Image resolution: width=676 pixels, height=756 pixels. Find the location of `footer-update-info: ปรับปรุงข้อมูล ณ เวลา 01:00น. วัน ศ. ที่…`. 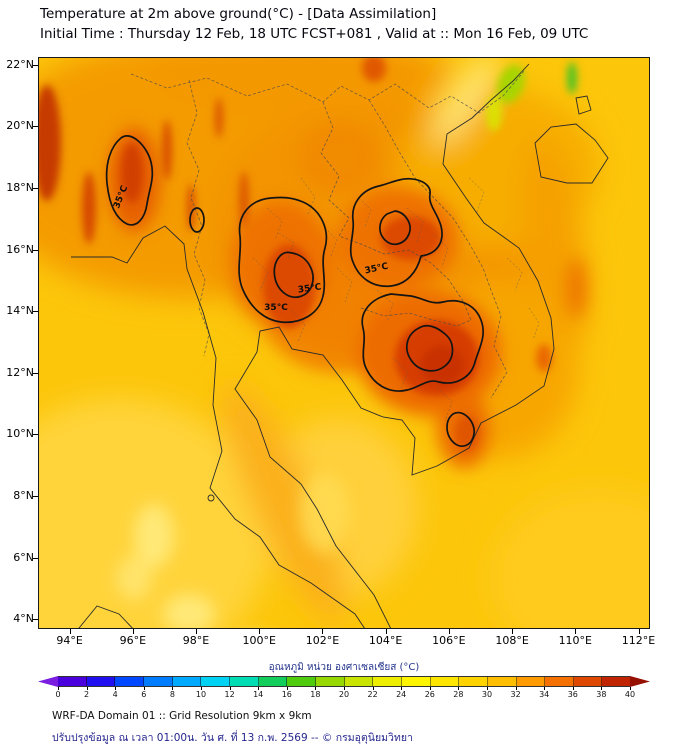

footer-update-info: ปรับปรุงข้อมูล ณ เวลา 01:00น. วัน ศ. ที่… is located at coordinates (232, 738).